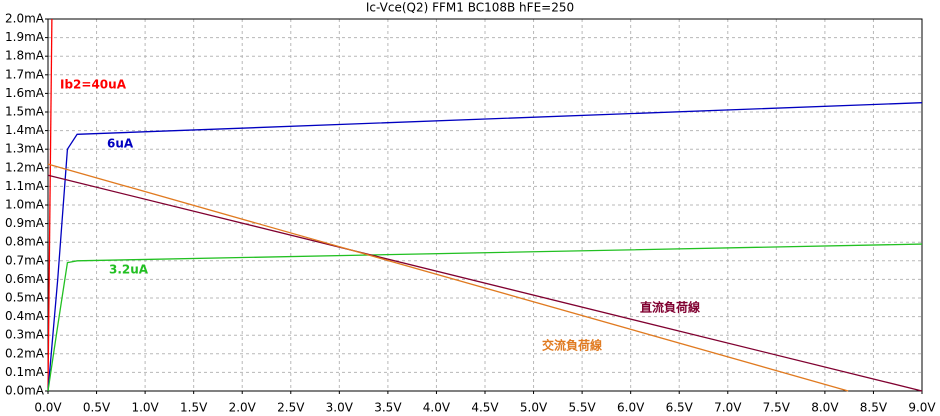 This screenshot has width=940, height=416. Describe the element at coordinates (680, 408) in the screenshot. I see `x-tick-label: 6.5V` at that location.